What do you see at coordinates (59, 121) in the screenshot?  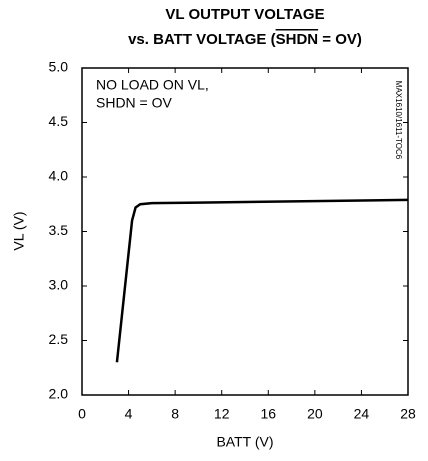 I see `y-tick-label: 4.5` at bounding box center [59, 121].